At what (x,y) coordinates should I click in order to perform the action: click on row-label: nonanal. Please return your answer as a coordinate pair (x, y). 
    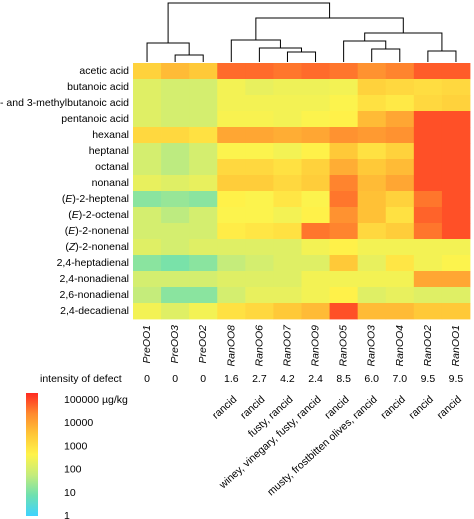
    Looking at the image, I should click on (110, 183).